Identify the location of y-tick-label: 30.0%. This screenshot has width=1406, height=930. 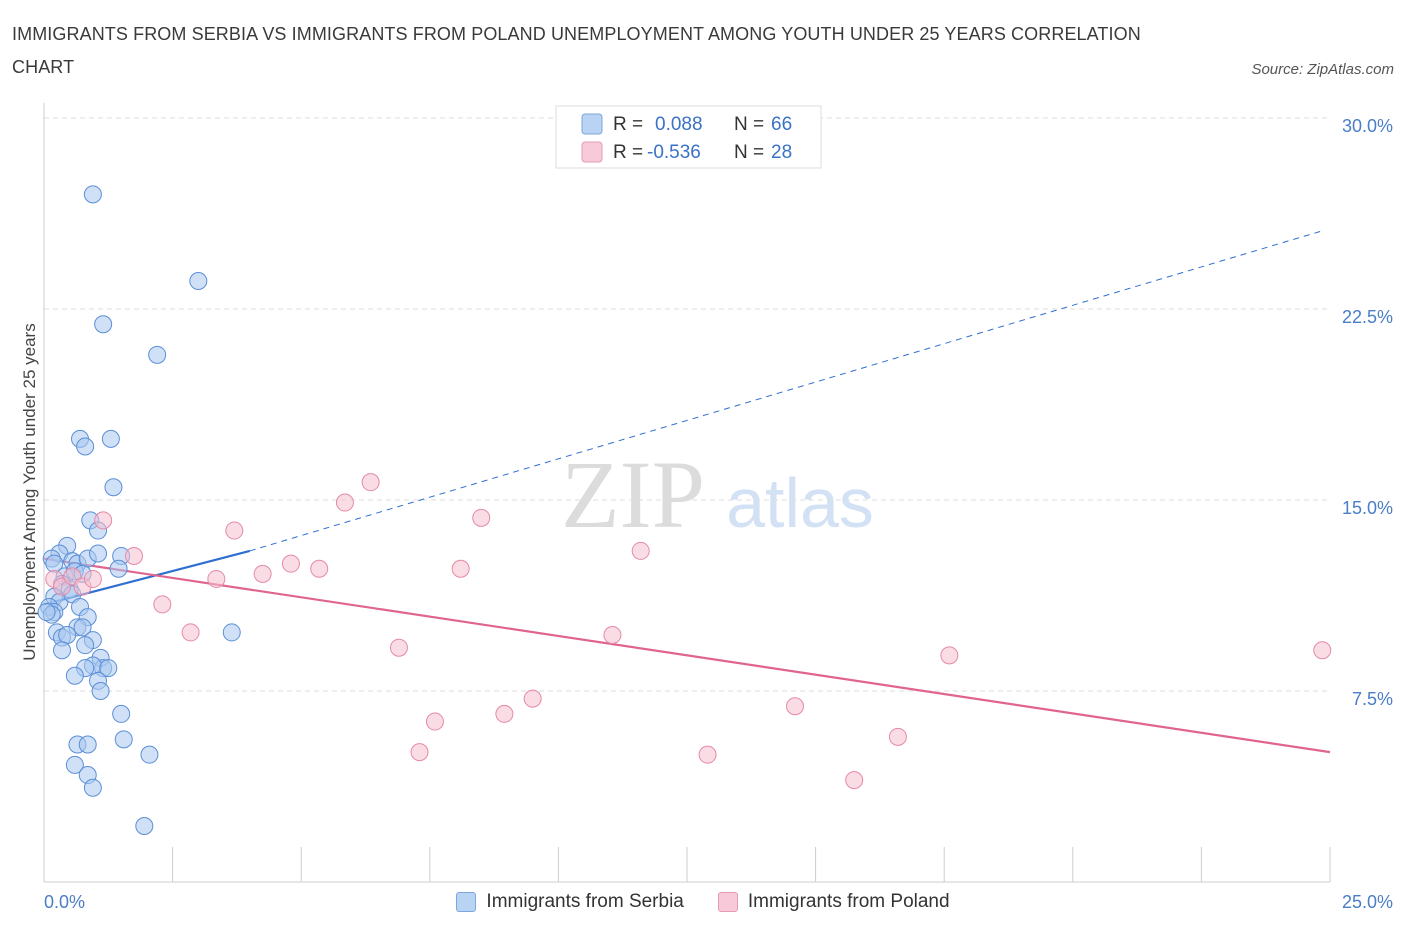
(1367, 126).